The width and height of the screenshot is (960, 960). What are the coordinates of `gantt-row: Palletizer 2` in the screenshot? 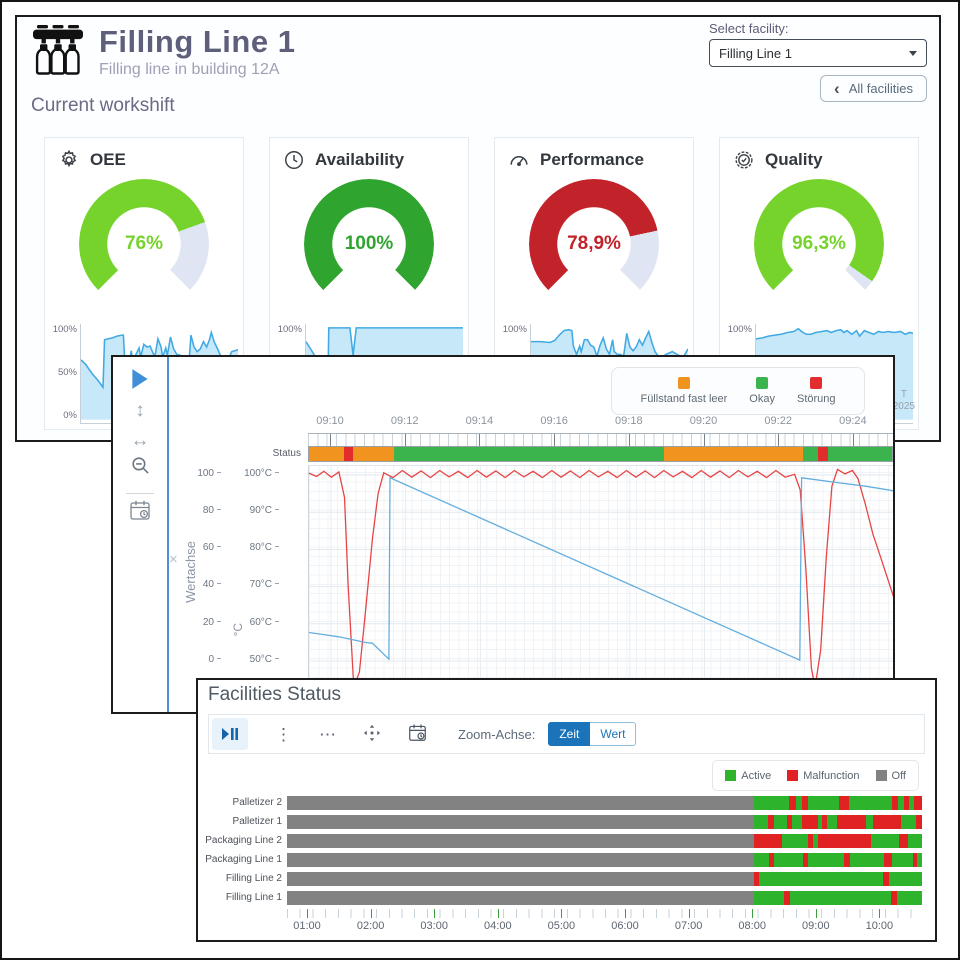 It's located at (565, 802).